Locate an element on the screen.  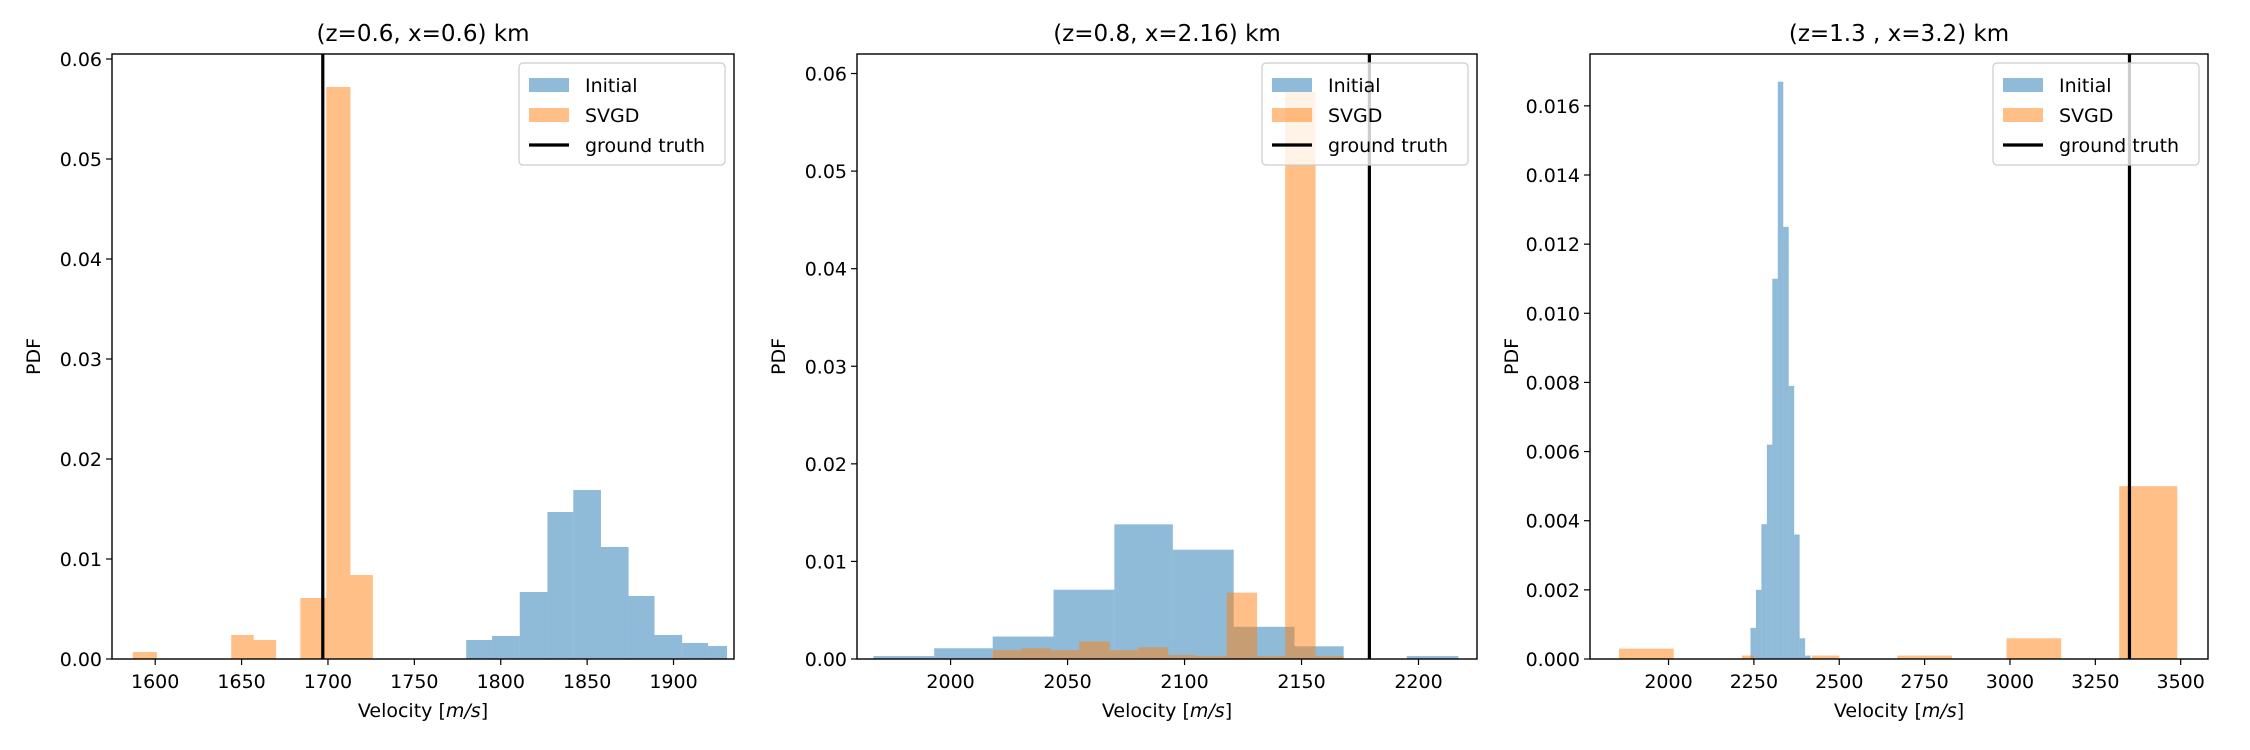
y-tick-label: 0.00 is located at coordinates (826, 660).